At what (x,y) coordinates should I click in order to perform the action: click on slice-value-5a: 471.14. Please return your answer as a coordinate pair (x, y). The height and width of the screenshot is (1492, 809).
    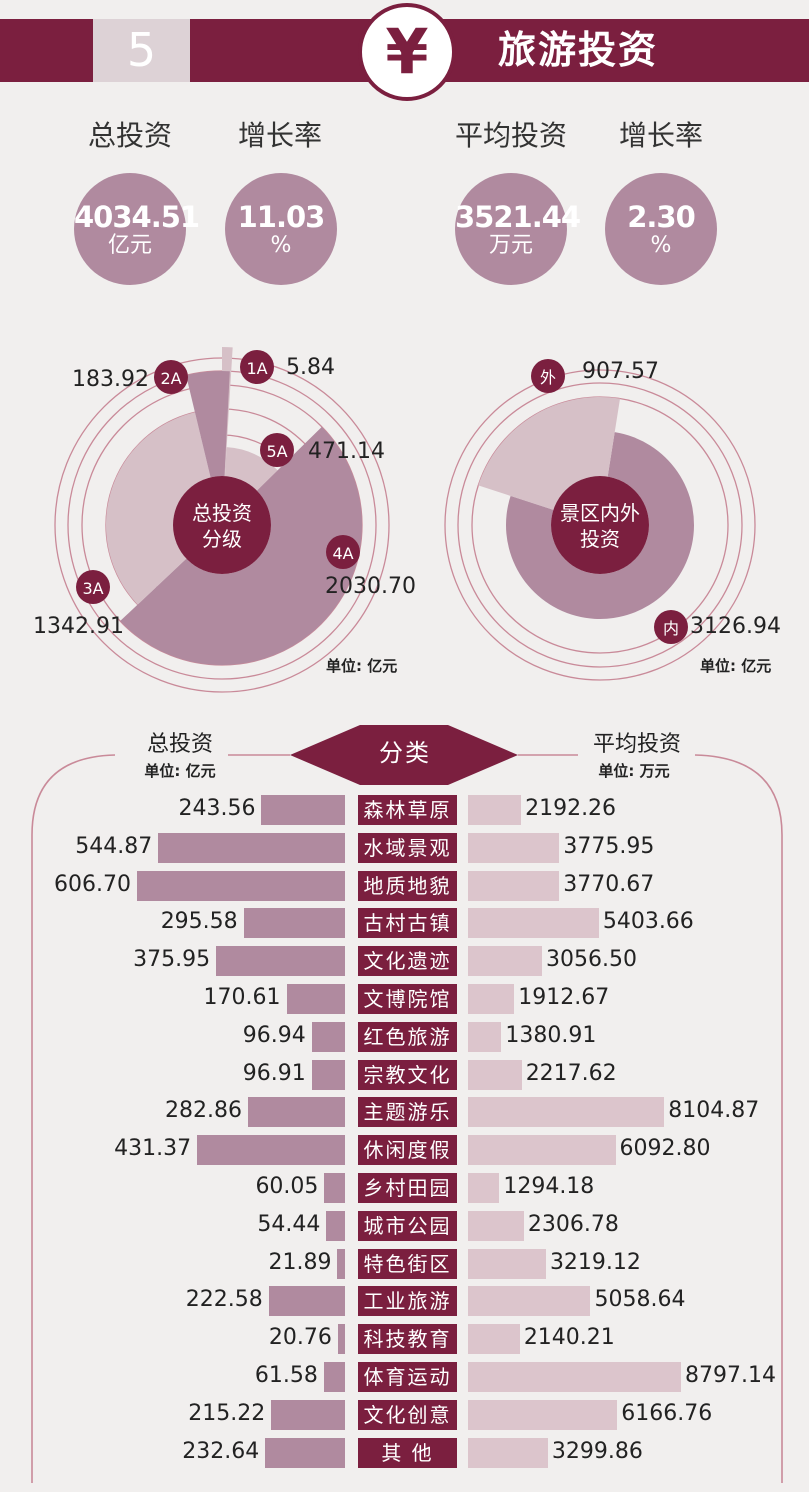
    Looking at the image, I should click on (346, 451).